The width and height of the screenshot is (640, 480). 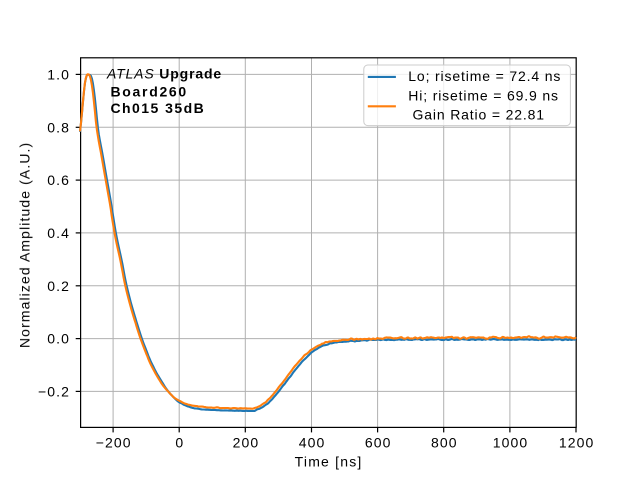 What do you see at coordinates (378, 442) in the screenshot?
I see `svg-text: 600` at bounding box center [378, 442].